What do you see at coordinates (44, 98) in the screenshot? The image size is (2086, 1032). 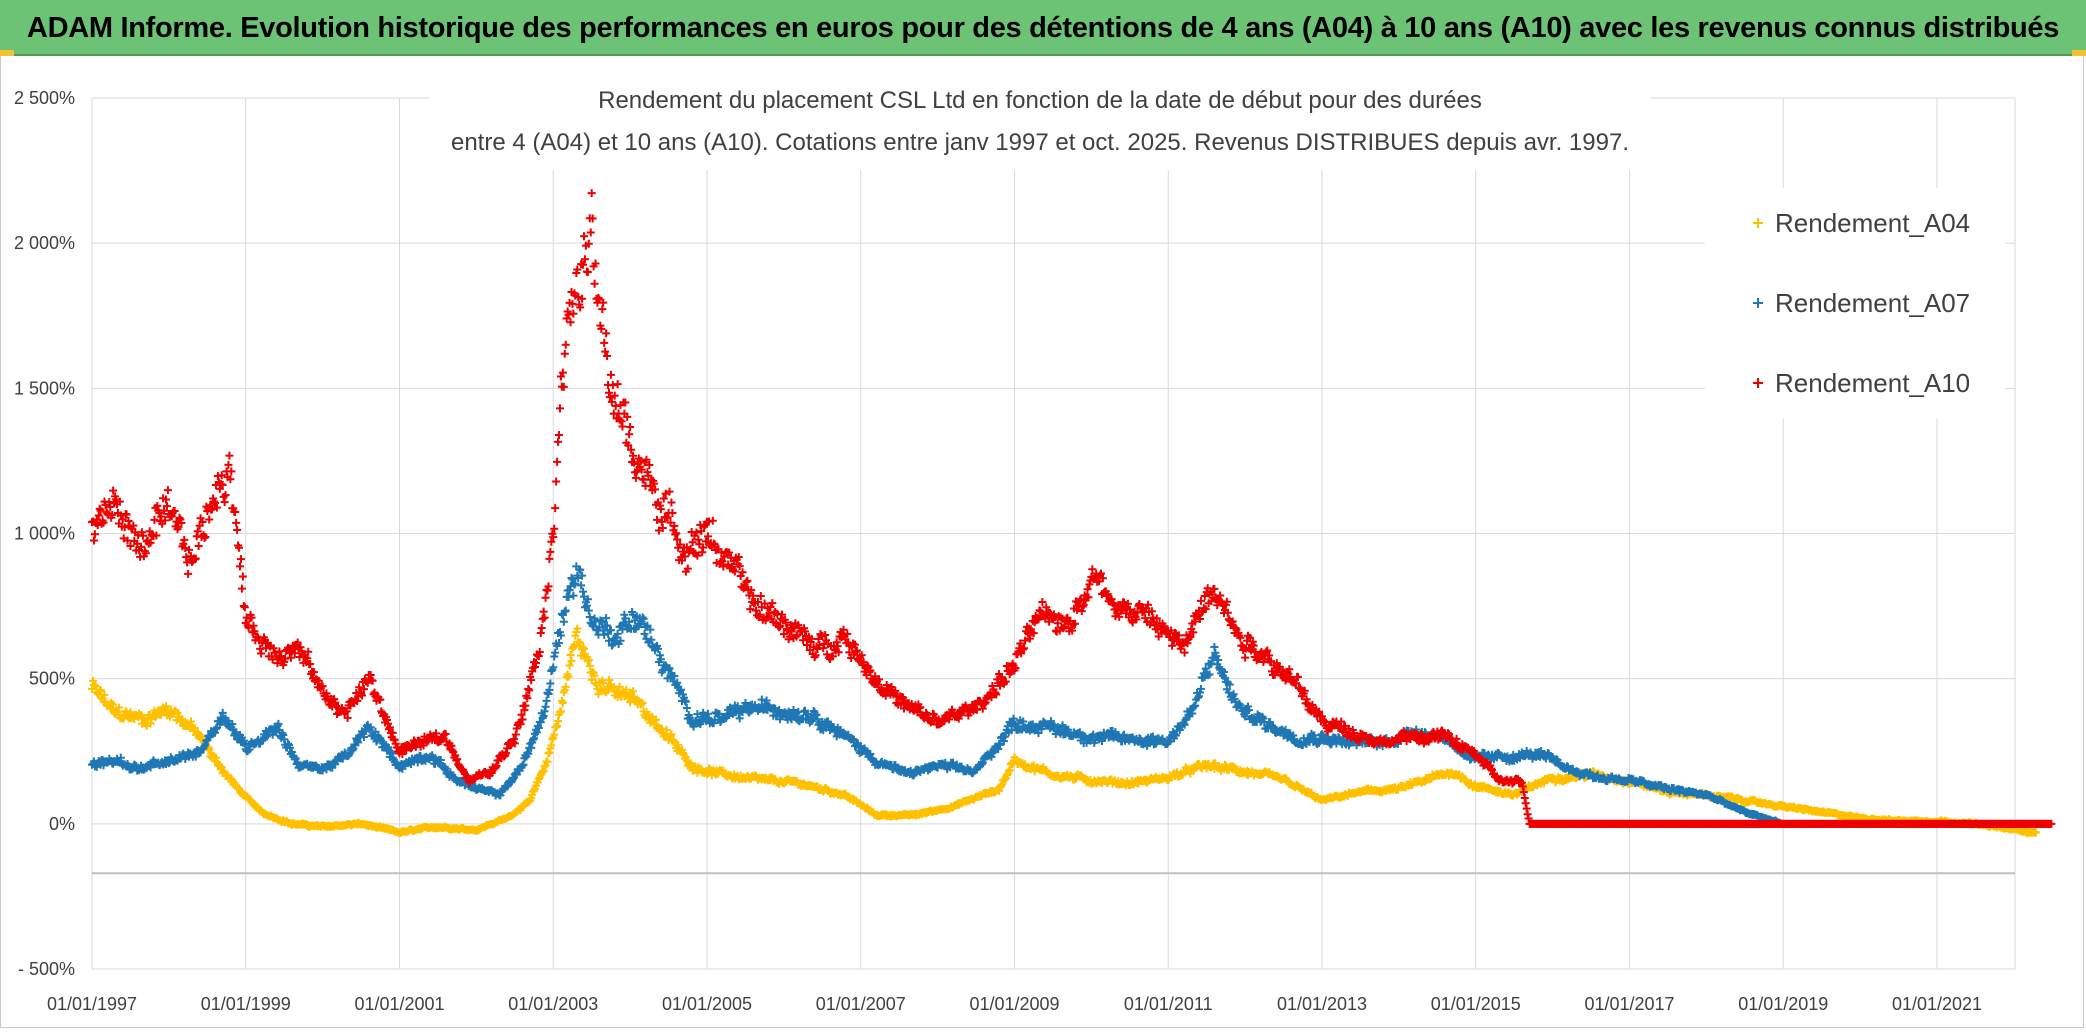 I see `y-tick-label: 2 500%` at bounding box center [44, 98].